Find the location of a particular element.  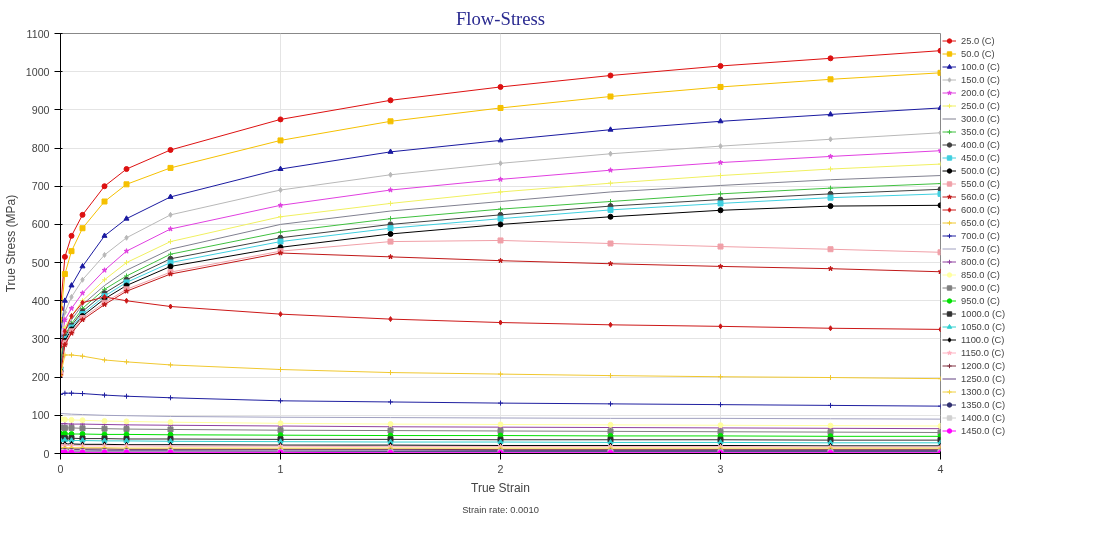

x-tick-label: 0 is located at coordinates (60, 468).